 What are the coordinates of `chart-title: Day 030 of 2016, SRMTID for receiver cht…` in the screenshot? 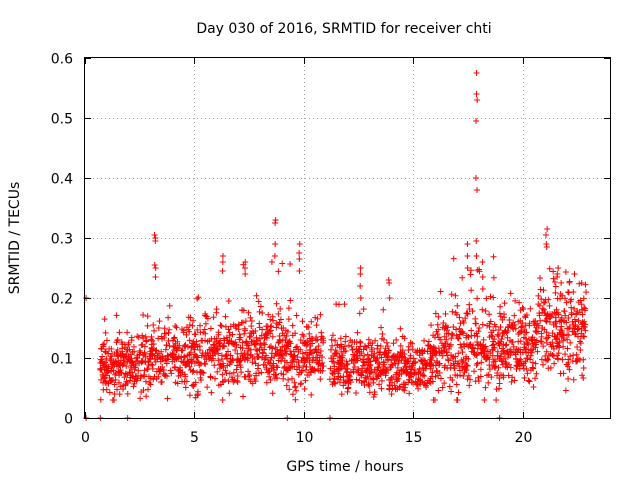 It's located at (343, 29).